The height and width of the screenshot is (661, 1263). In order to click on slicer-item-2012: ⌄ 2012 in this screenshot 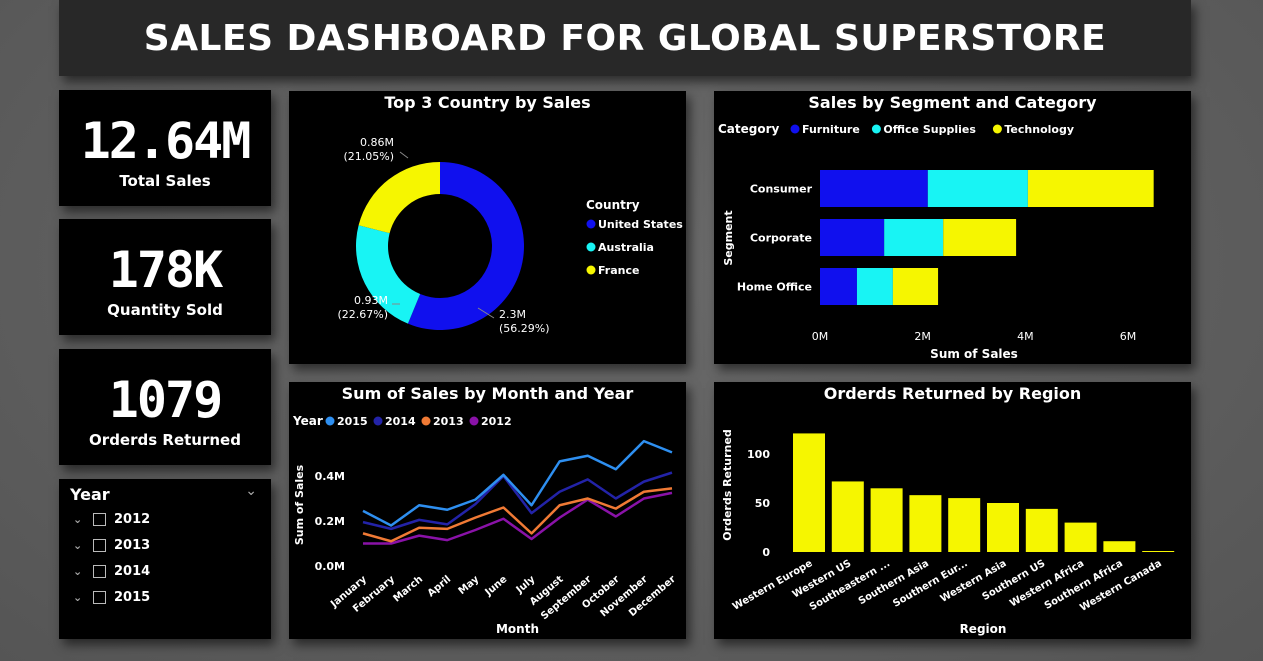, I will do `click(111, 519)`.